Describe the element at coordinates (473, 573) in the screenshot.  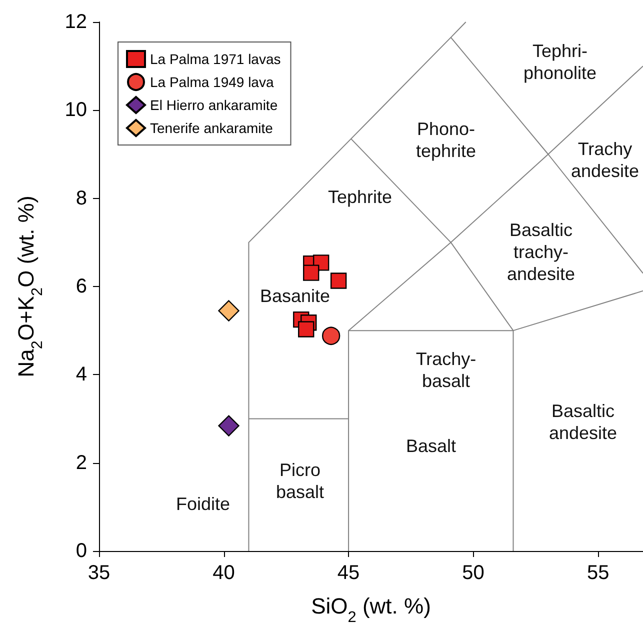
I see `x-tick-label: 50` at that location.